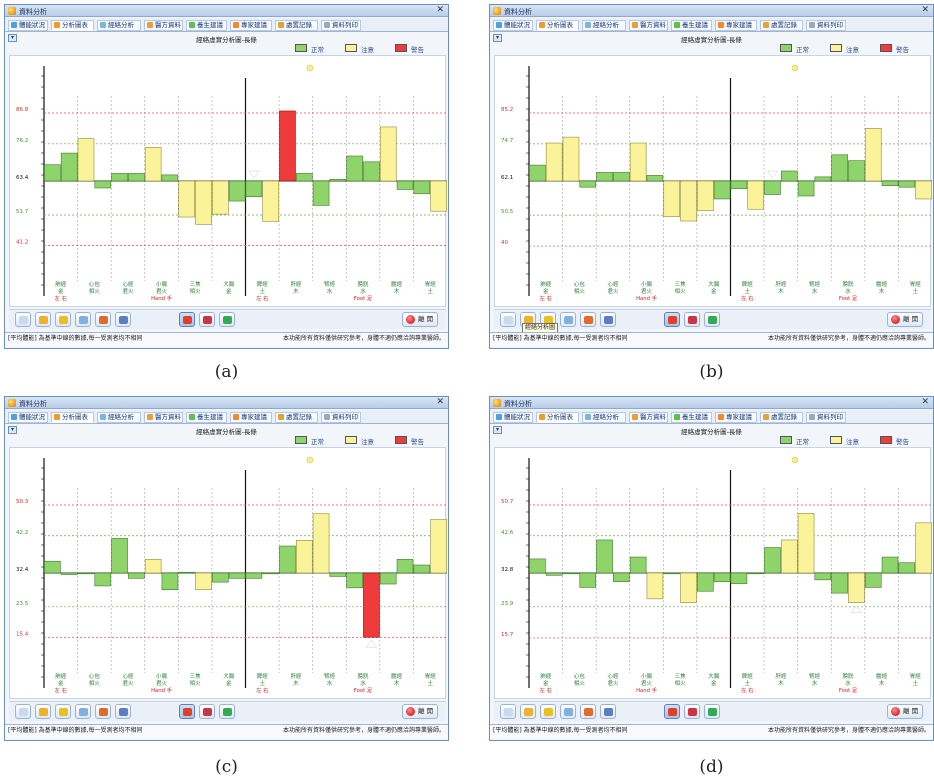 The height and width of the screenshot is (784, 934). What do you see at coordinates (830, 417) in the screenshot?
I see `tab-label: 資料列印` at bounding box center [830, 417].